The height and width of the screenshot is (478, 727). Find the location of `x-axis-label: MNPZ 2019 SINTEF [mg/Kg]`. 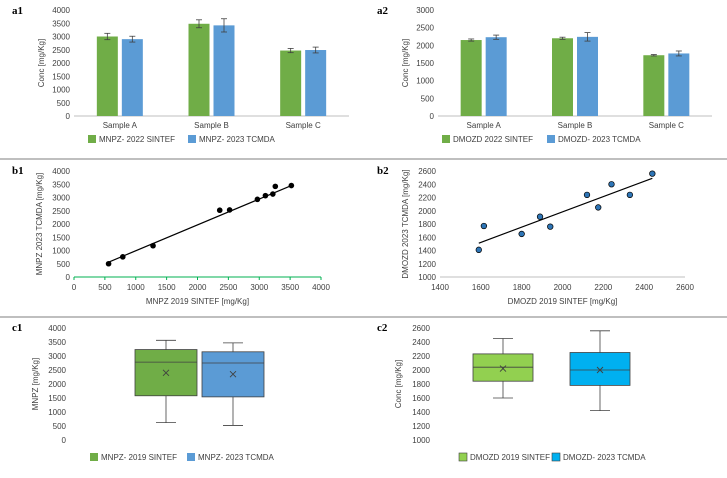

x-axis-label: MNPZ 2019 SINTEF [mg/Kg] is located at coordinates (197, 301).